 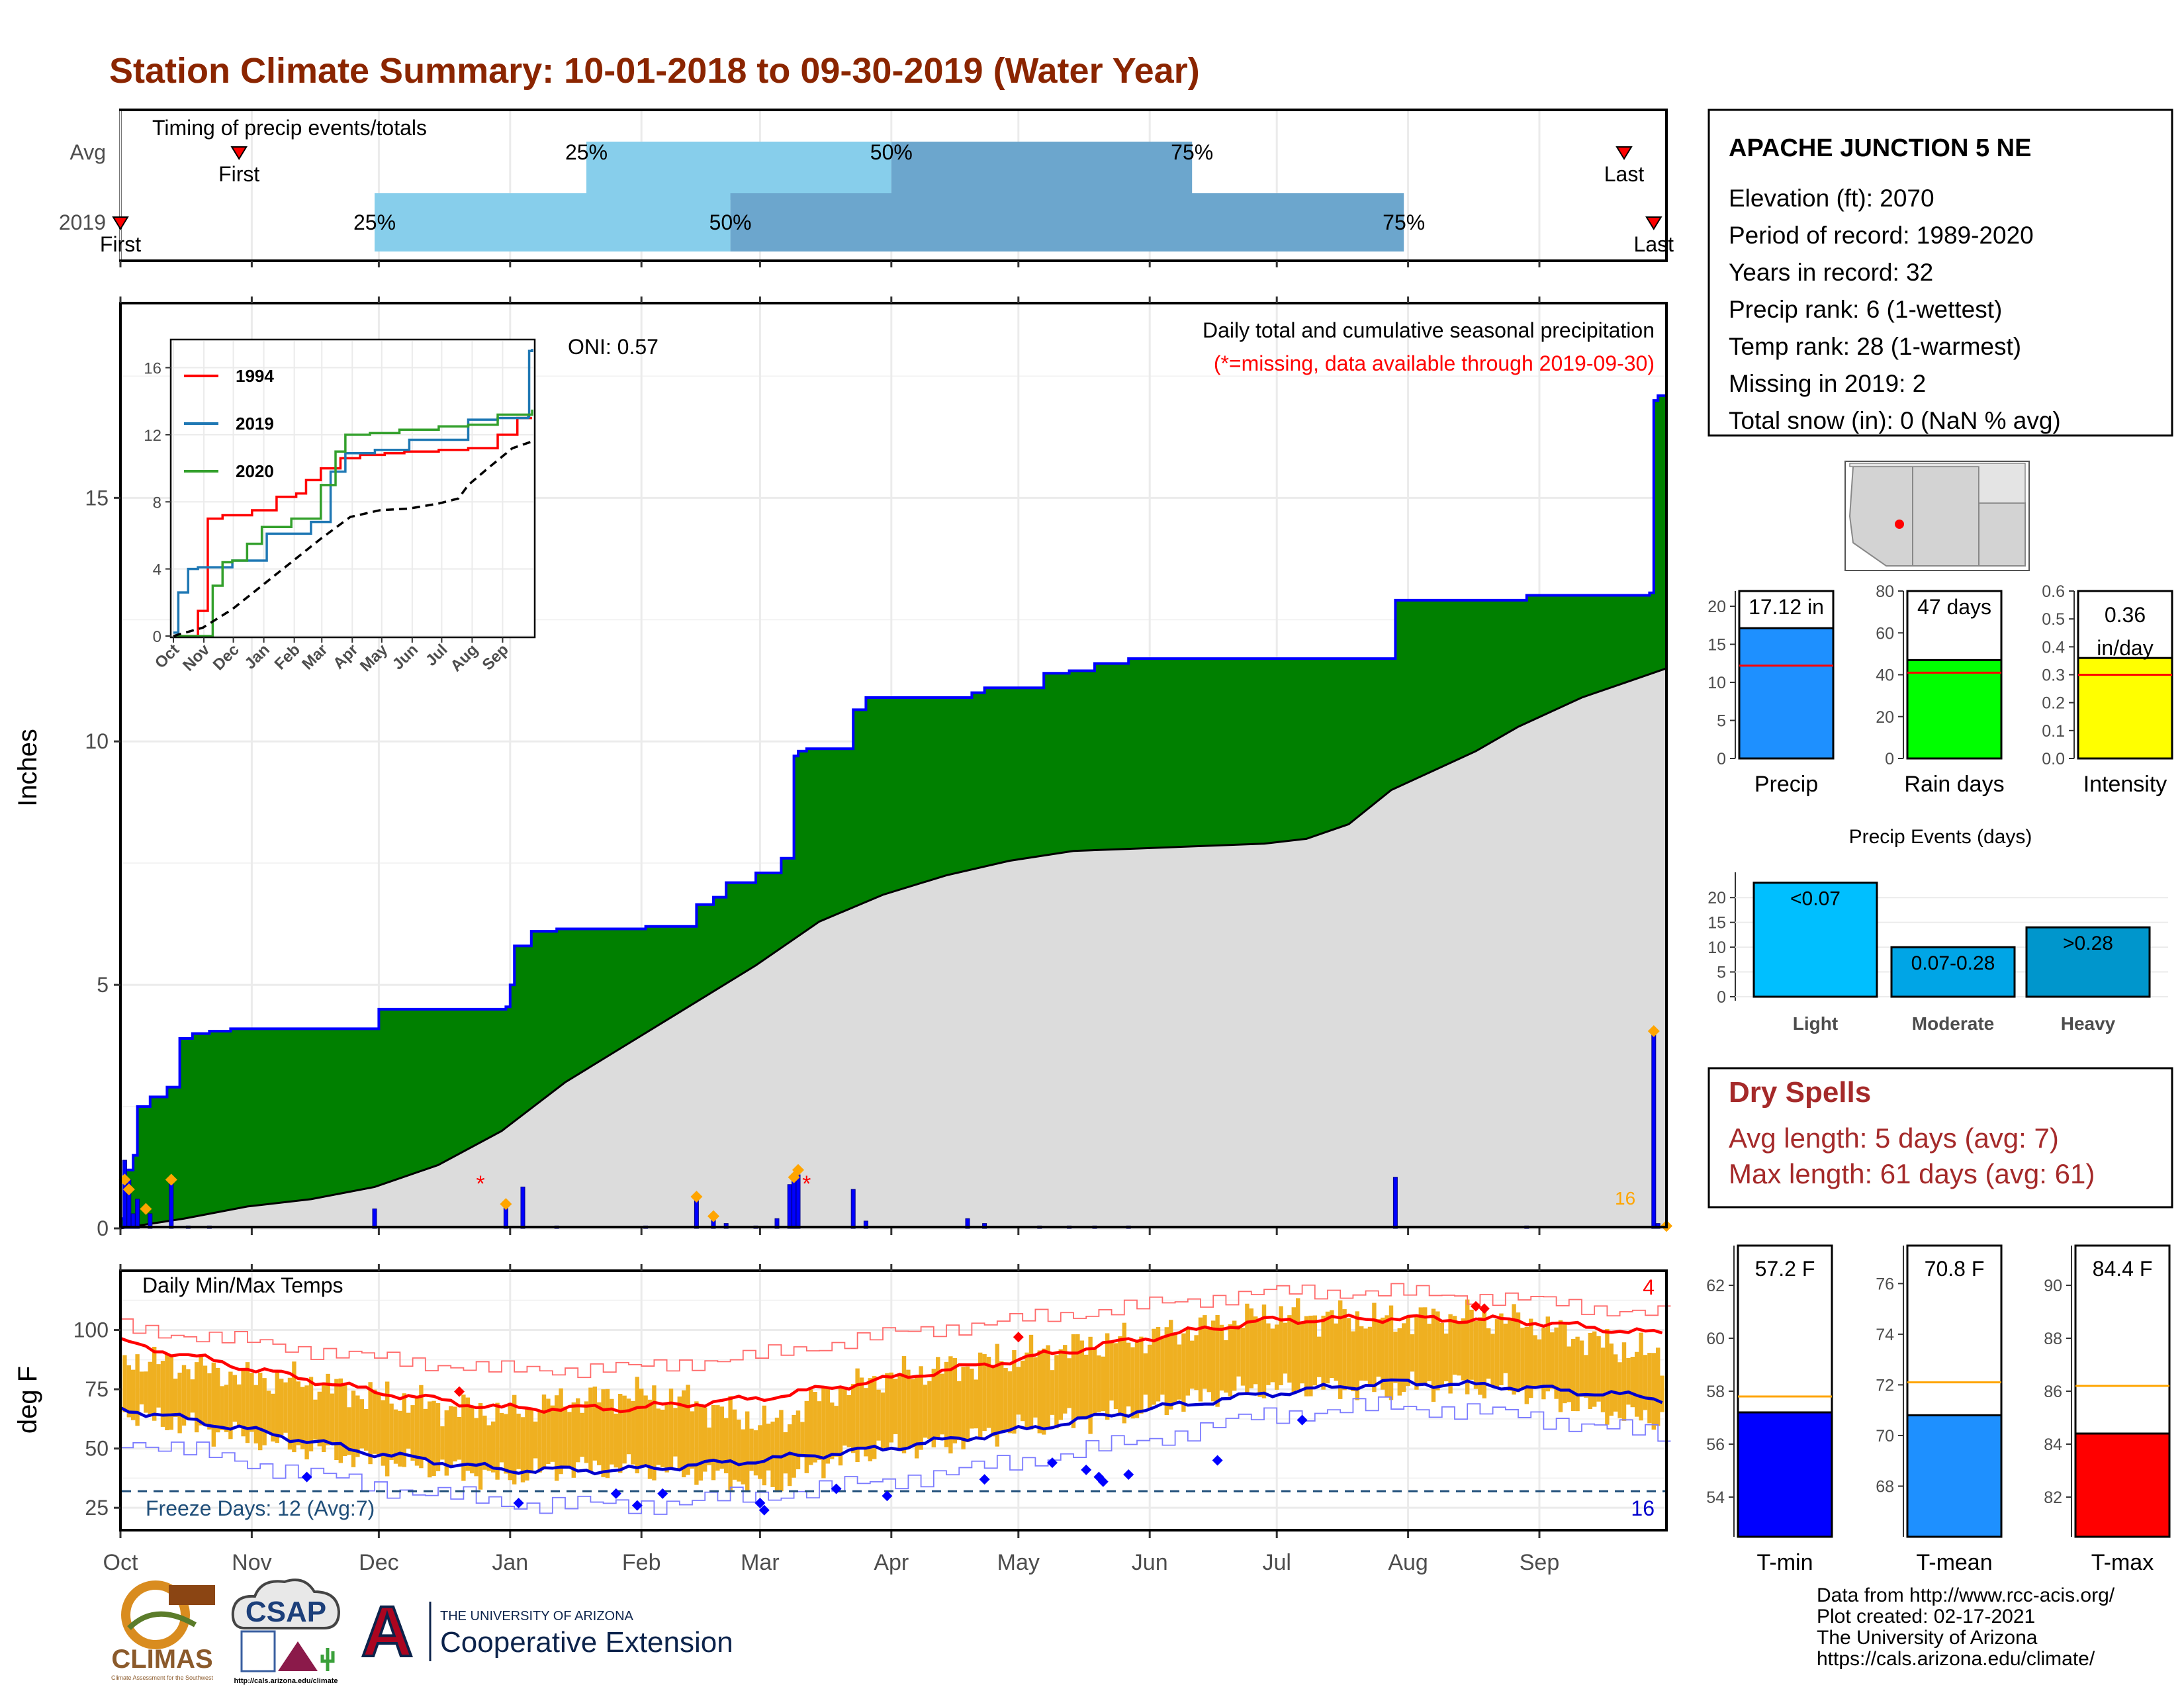 What do you see at coordinates (327, 1660) in the screenshot?
I see `csap-cactus-icon` at bounding box center [327, 1660].